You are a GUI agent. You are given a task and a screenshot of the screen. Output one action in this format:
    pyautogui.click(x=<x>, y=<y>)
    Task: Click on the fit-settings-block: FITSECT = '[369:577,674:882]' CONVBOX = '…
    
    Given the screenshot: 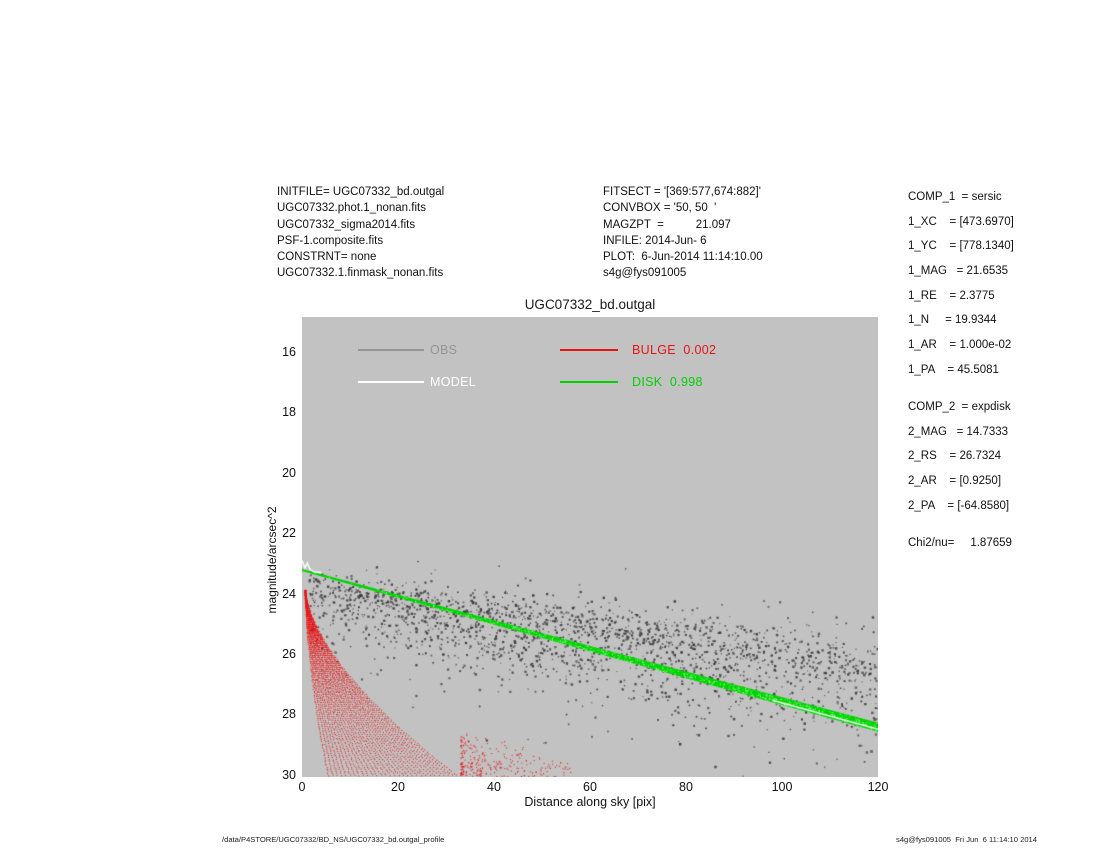 What is the action you would take?
    pyautogui.click(x=683, y=233)
    